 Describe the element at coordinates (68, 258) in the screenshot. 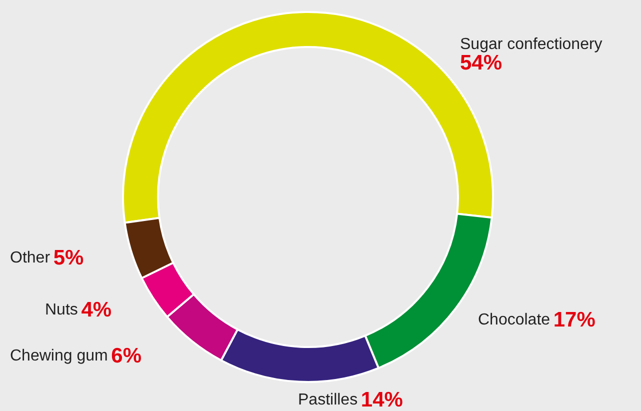

I see `data-label: 5%` at that location.